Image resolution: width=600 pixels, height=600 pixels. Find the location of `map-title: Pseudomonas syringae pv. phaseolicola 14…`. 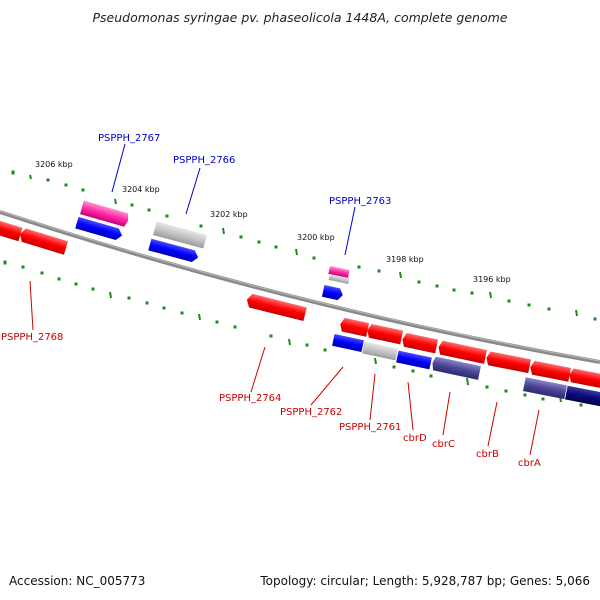

map-title: Pseudomonas syringae pv. phaseolicola 14… is located at coordinates (300, 17).